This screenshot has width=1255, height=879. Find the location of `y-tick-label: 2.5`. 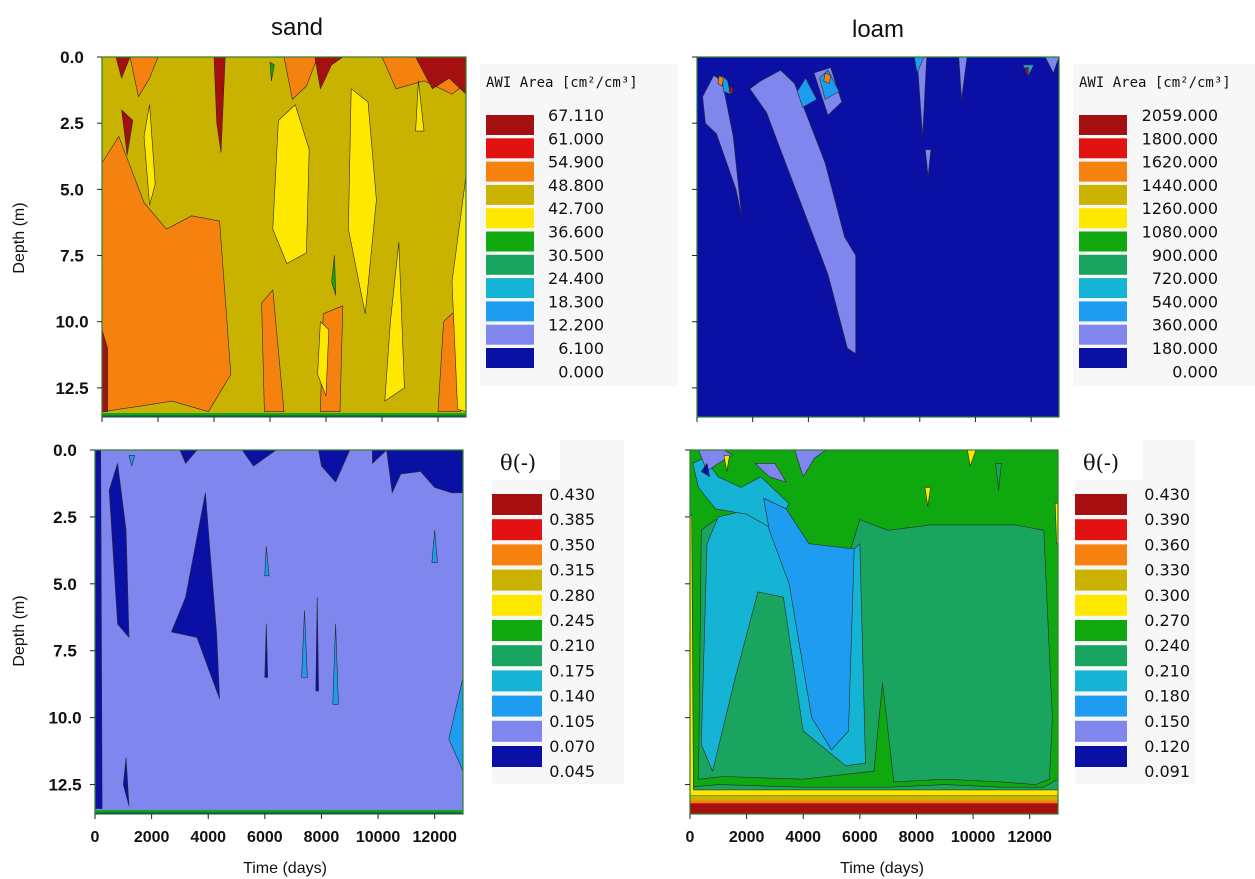

y-tick-label: 2.5 is located at coordinates (72, 123).